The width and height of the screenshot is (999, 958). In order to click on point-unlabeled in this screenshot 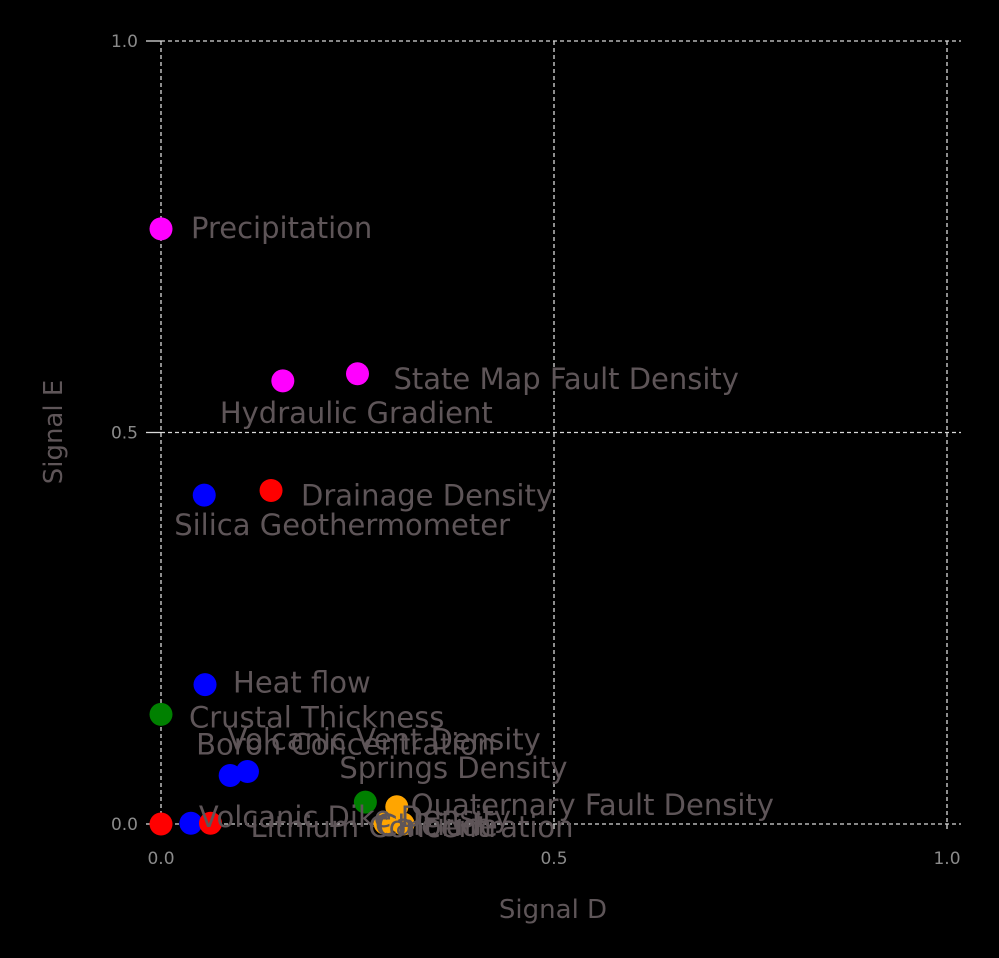, I will do `click(161, 824)`.